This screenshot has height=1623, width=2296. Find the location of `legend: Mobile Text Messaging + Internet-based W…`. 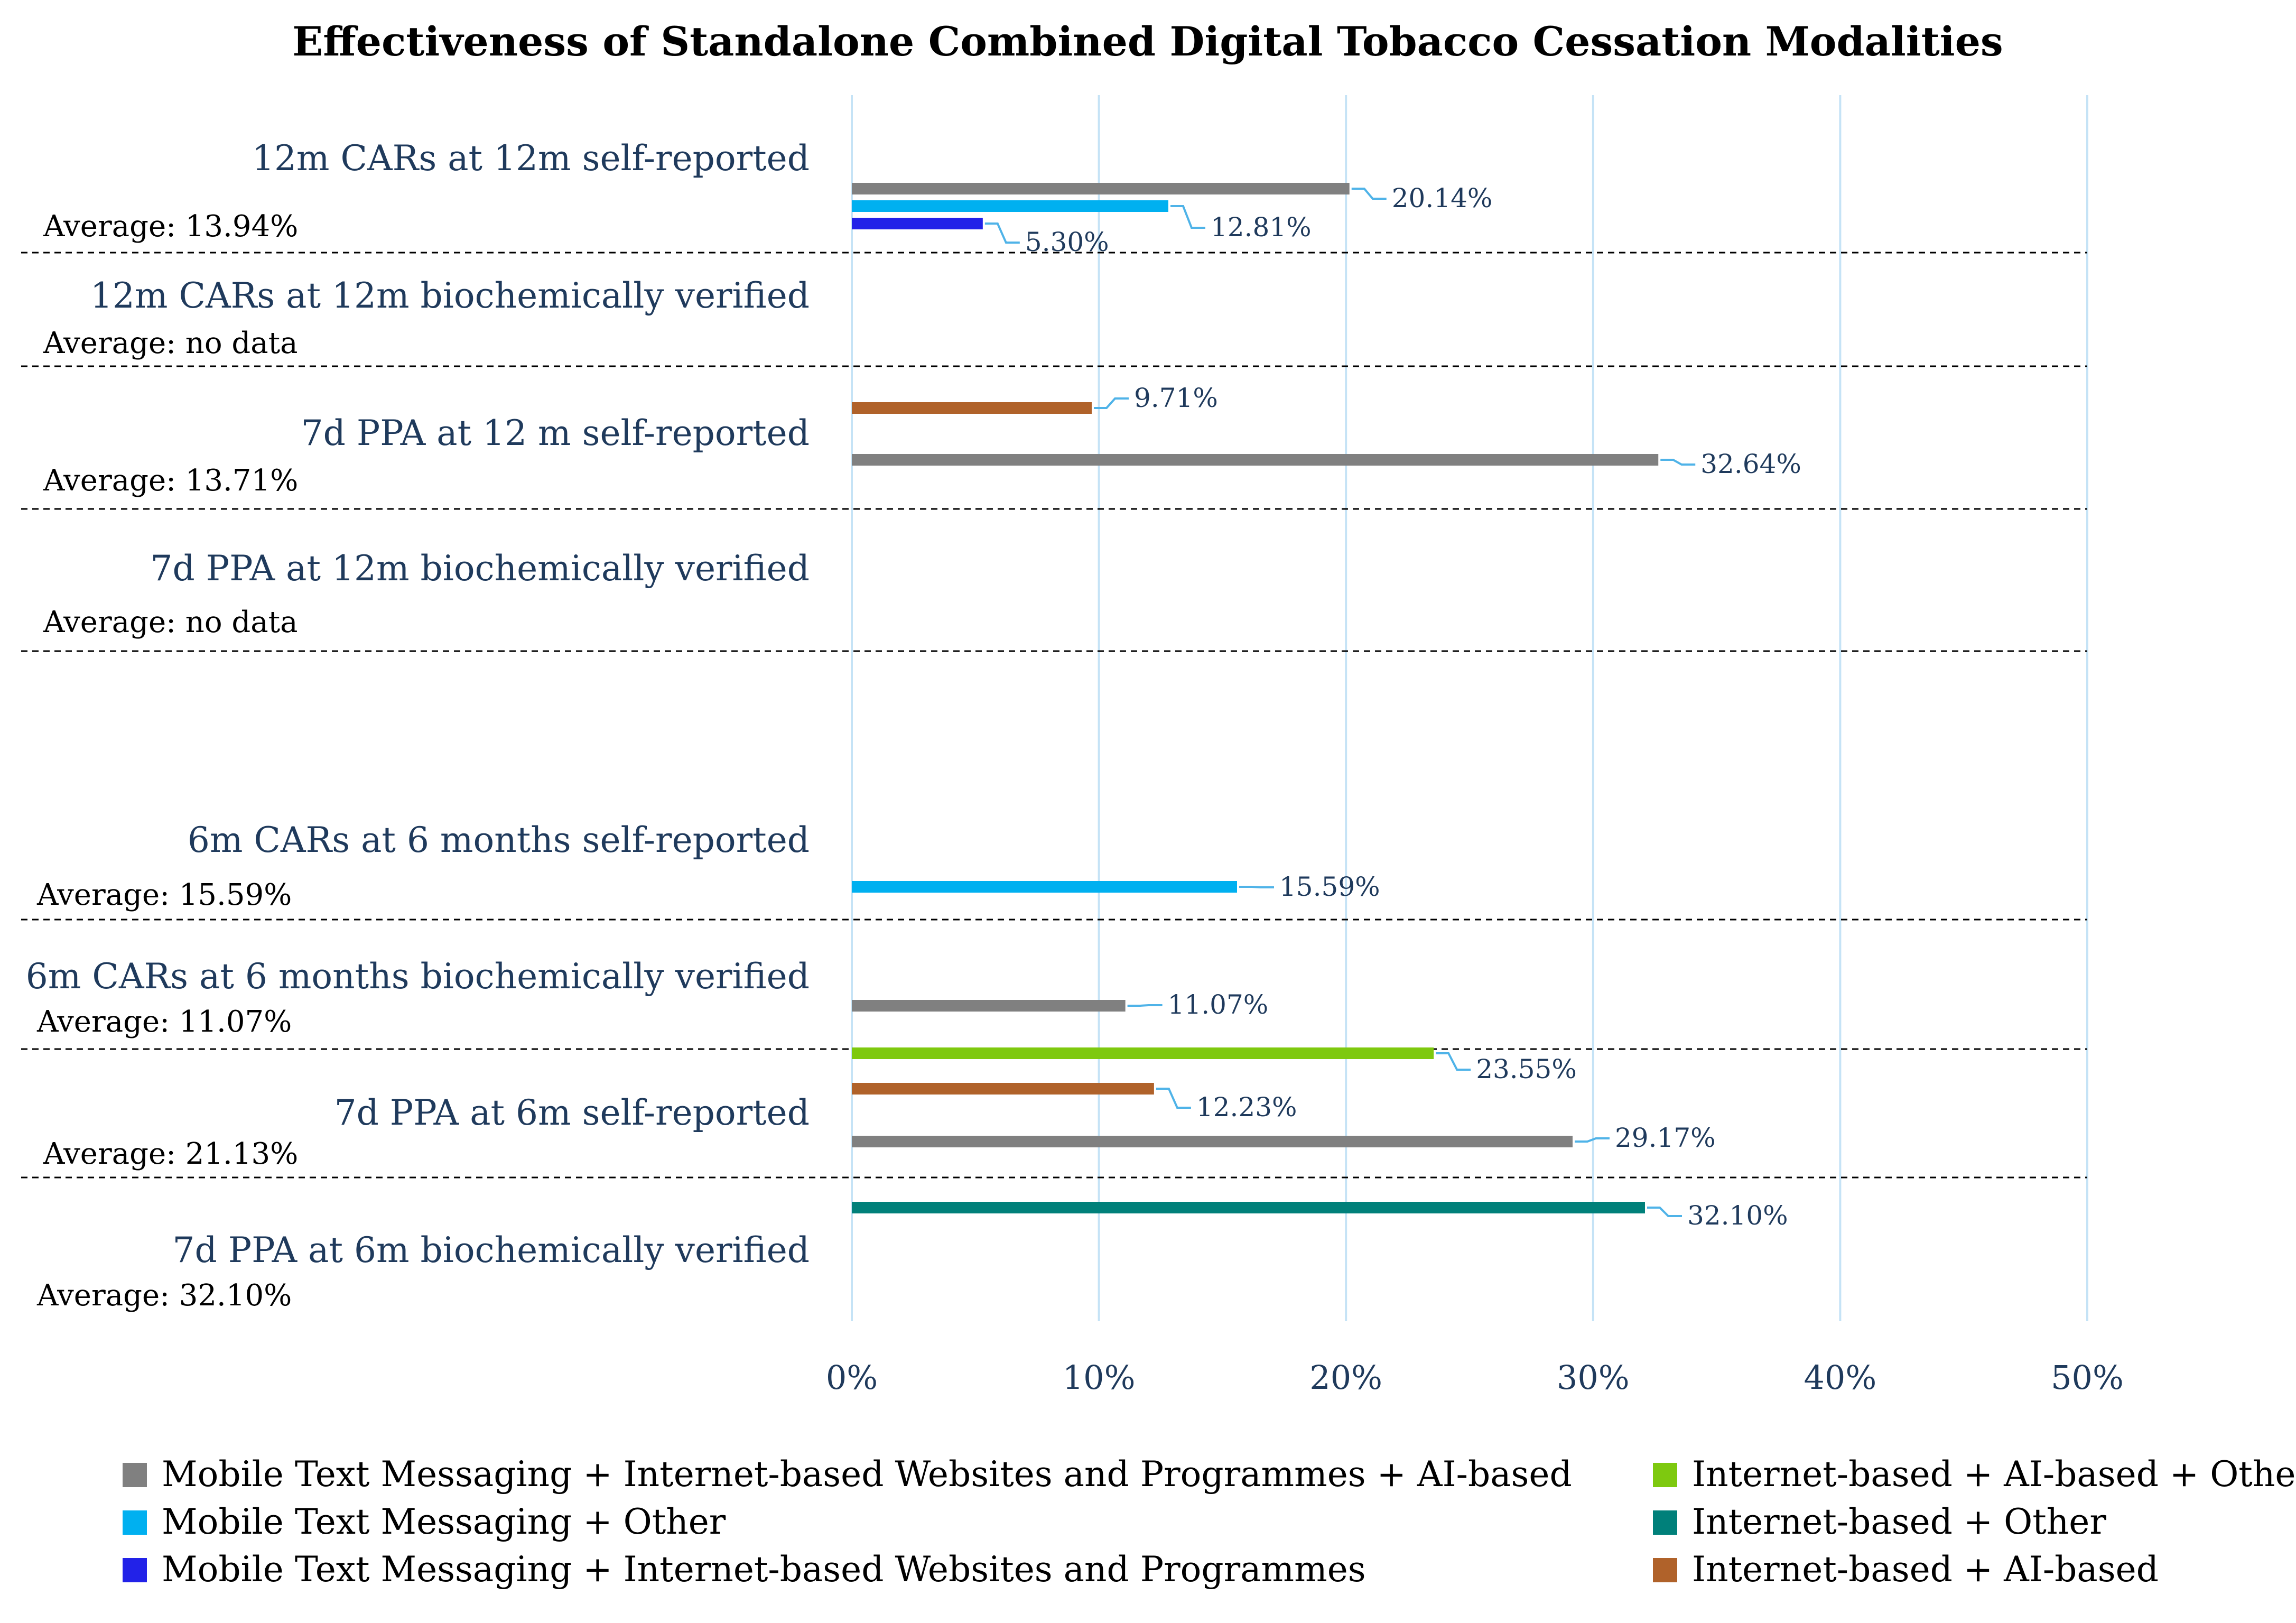

legend: Mobile Text Messaging + Internet-based W… is located at coordinates (1209, 1522).